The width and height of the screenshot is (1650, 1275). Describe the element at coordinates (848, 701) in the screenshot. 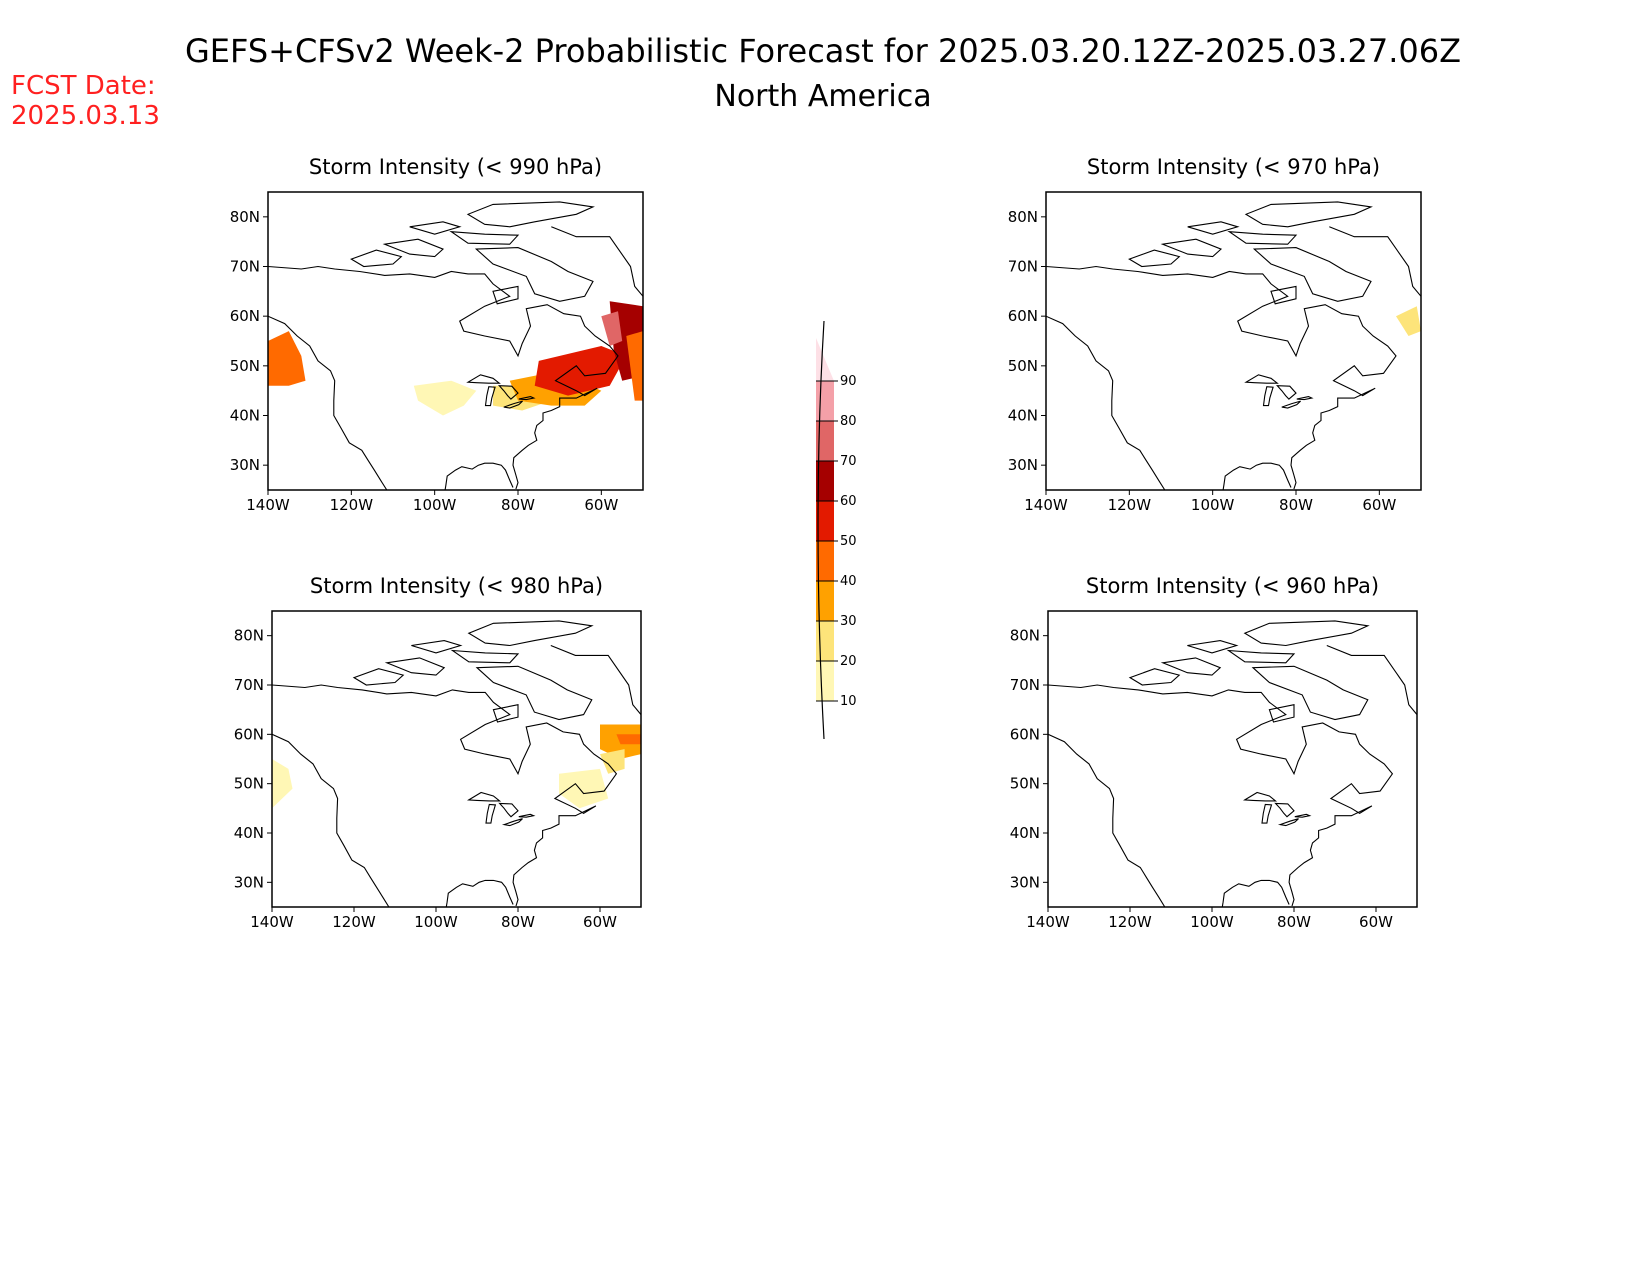

I see `colorbar-label: 10` at that location.